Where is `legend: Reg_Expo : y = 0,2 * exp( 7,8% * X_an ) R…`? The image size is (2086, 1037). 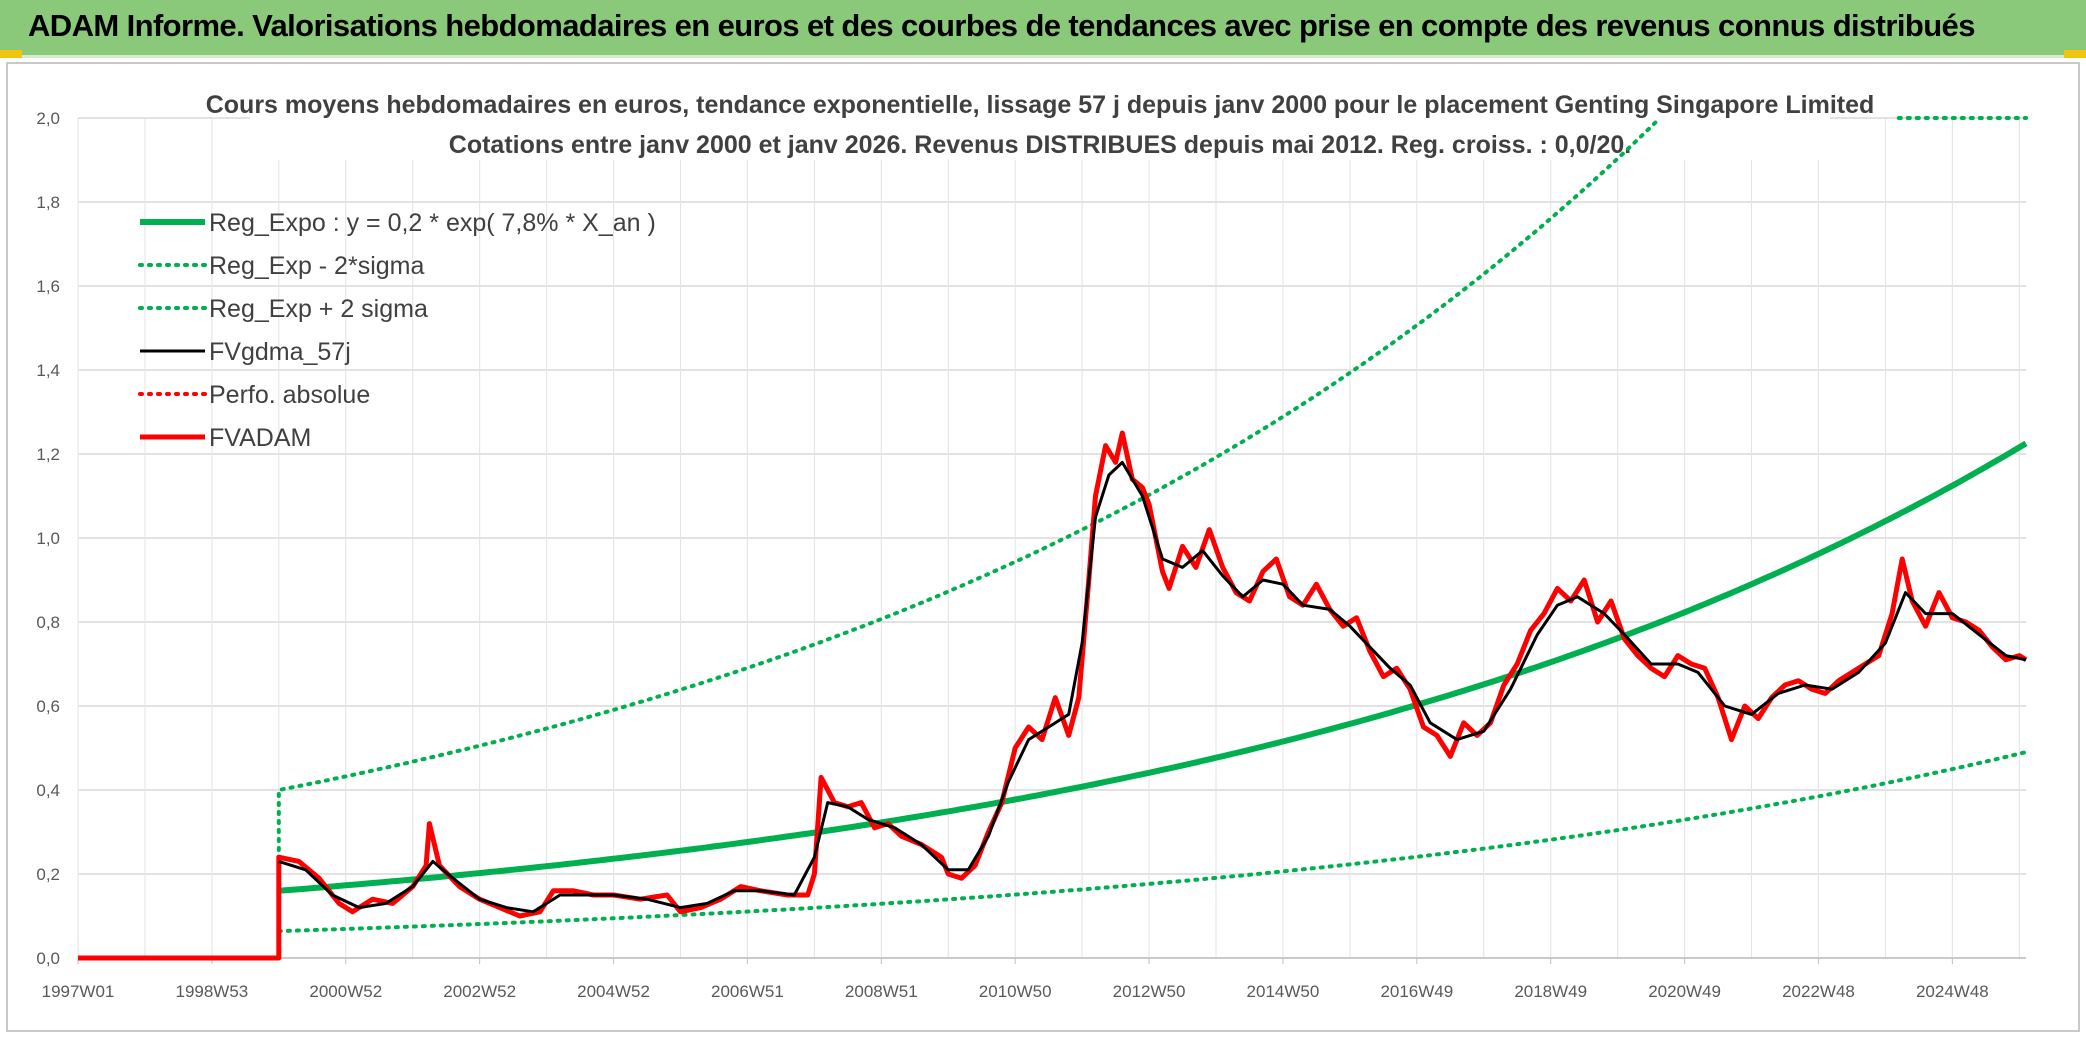
legend: Reg_Expo : y = 0,2 * exp( 7,8% * X_an ) R… is located at coordinates (397, 330).